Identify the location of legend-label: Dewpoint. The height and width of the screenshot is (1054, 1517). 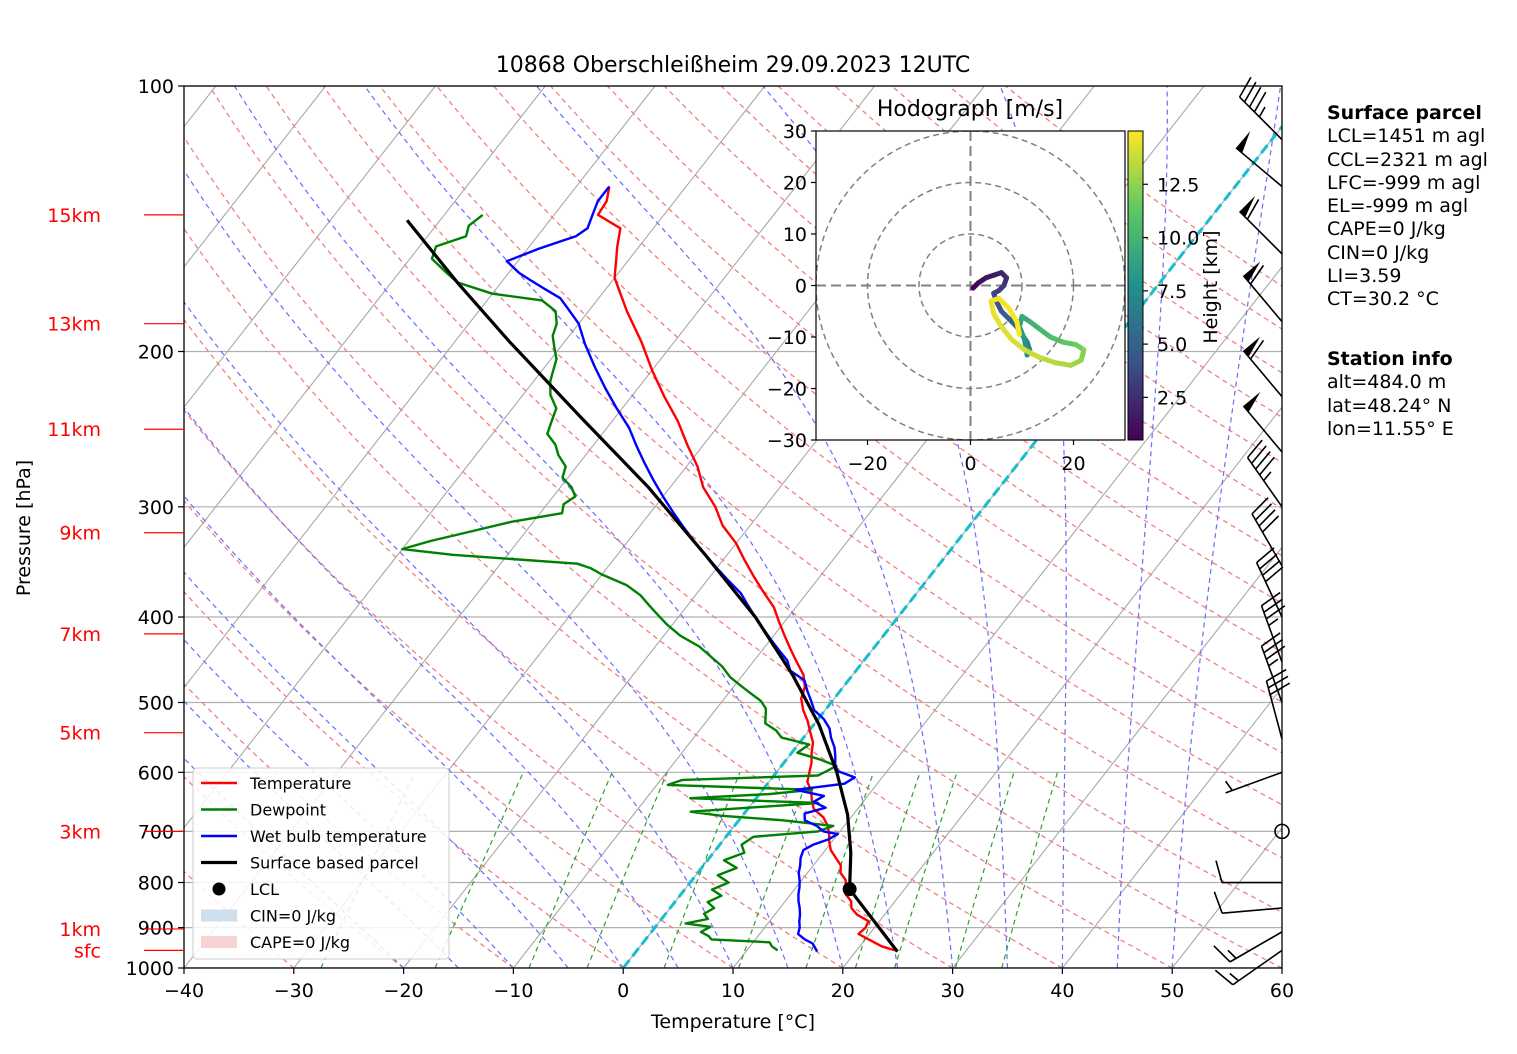
(288, 810).